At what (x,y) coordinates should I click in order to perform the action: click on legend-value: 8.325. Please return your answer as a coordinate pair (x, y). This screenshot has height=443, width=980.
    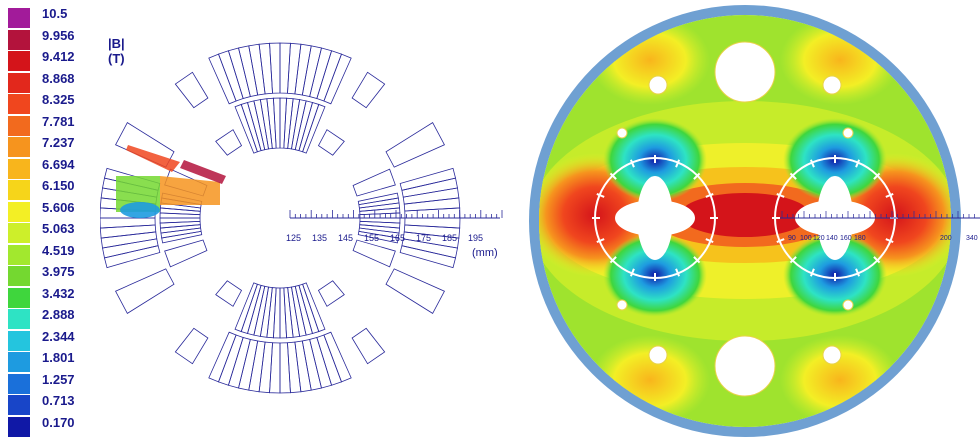
    Looking at the image, I should click on (58, 99).